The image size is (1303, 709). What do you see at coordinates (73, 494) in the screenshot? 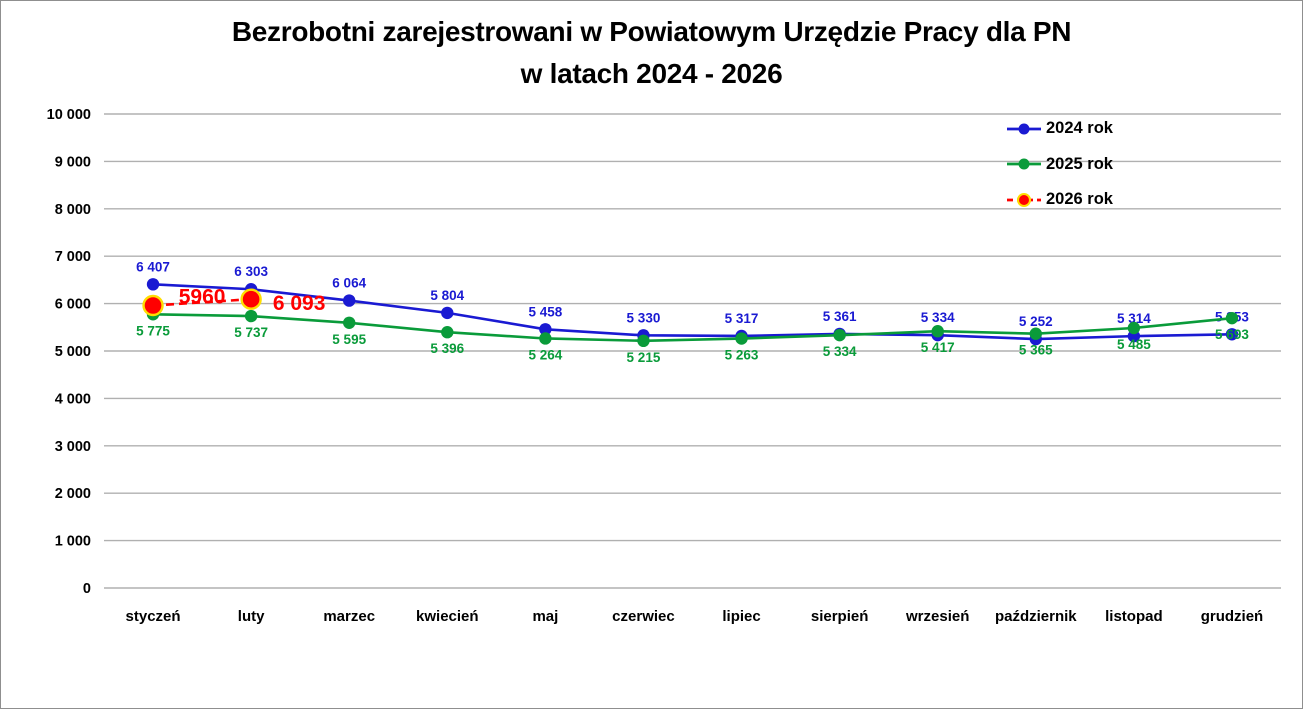
I see `y-axis-tick-label: 2 000` at bounding box center [73, 494].